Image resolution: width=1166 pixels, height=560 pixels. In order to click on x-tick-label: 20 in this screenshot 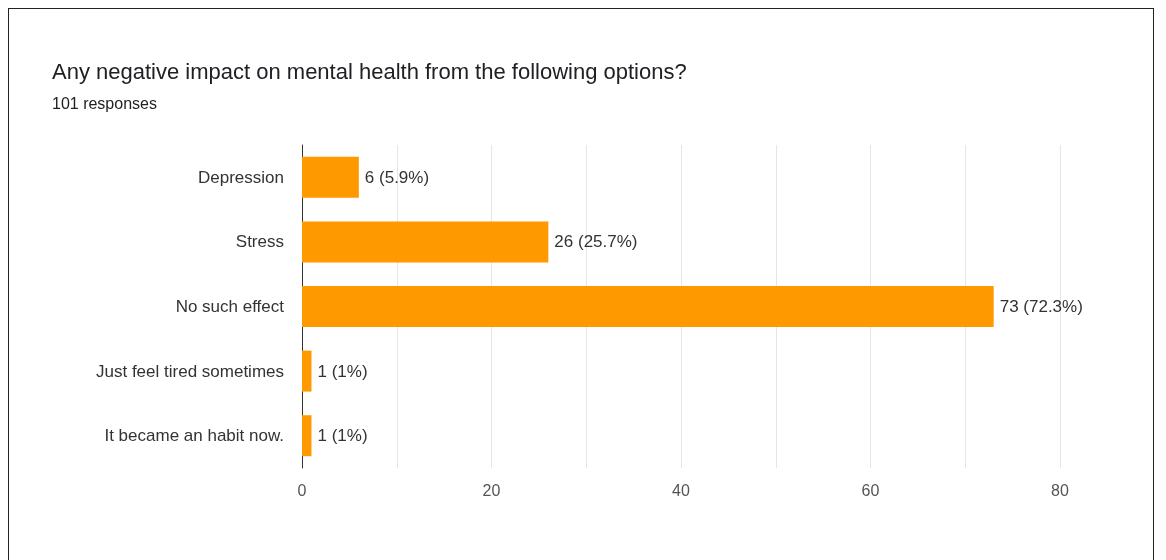, I will do `click(491, 490)`.